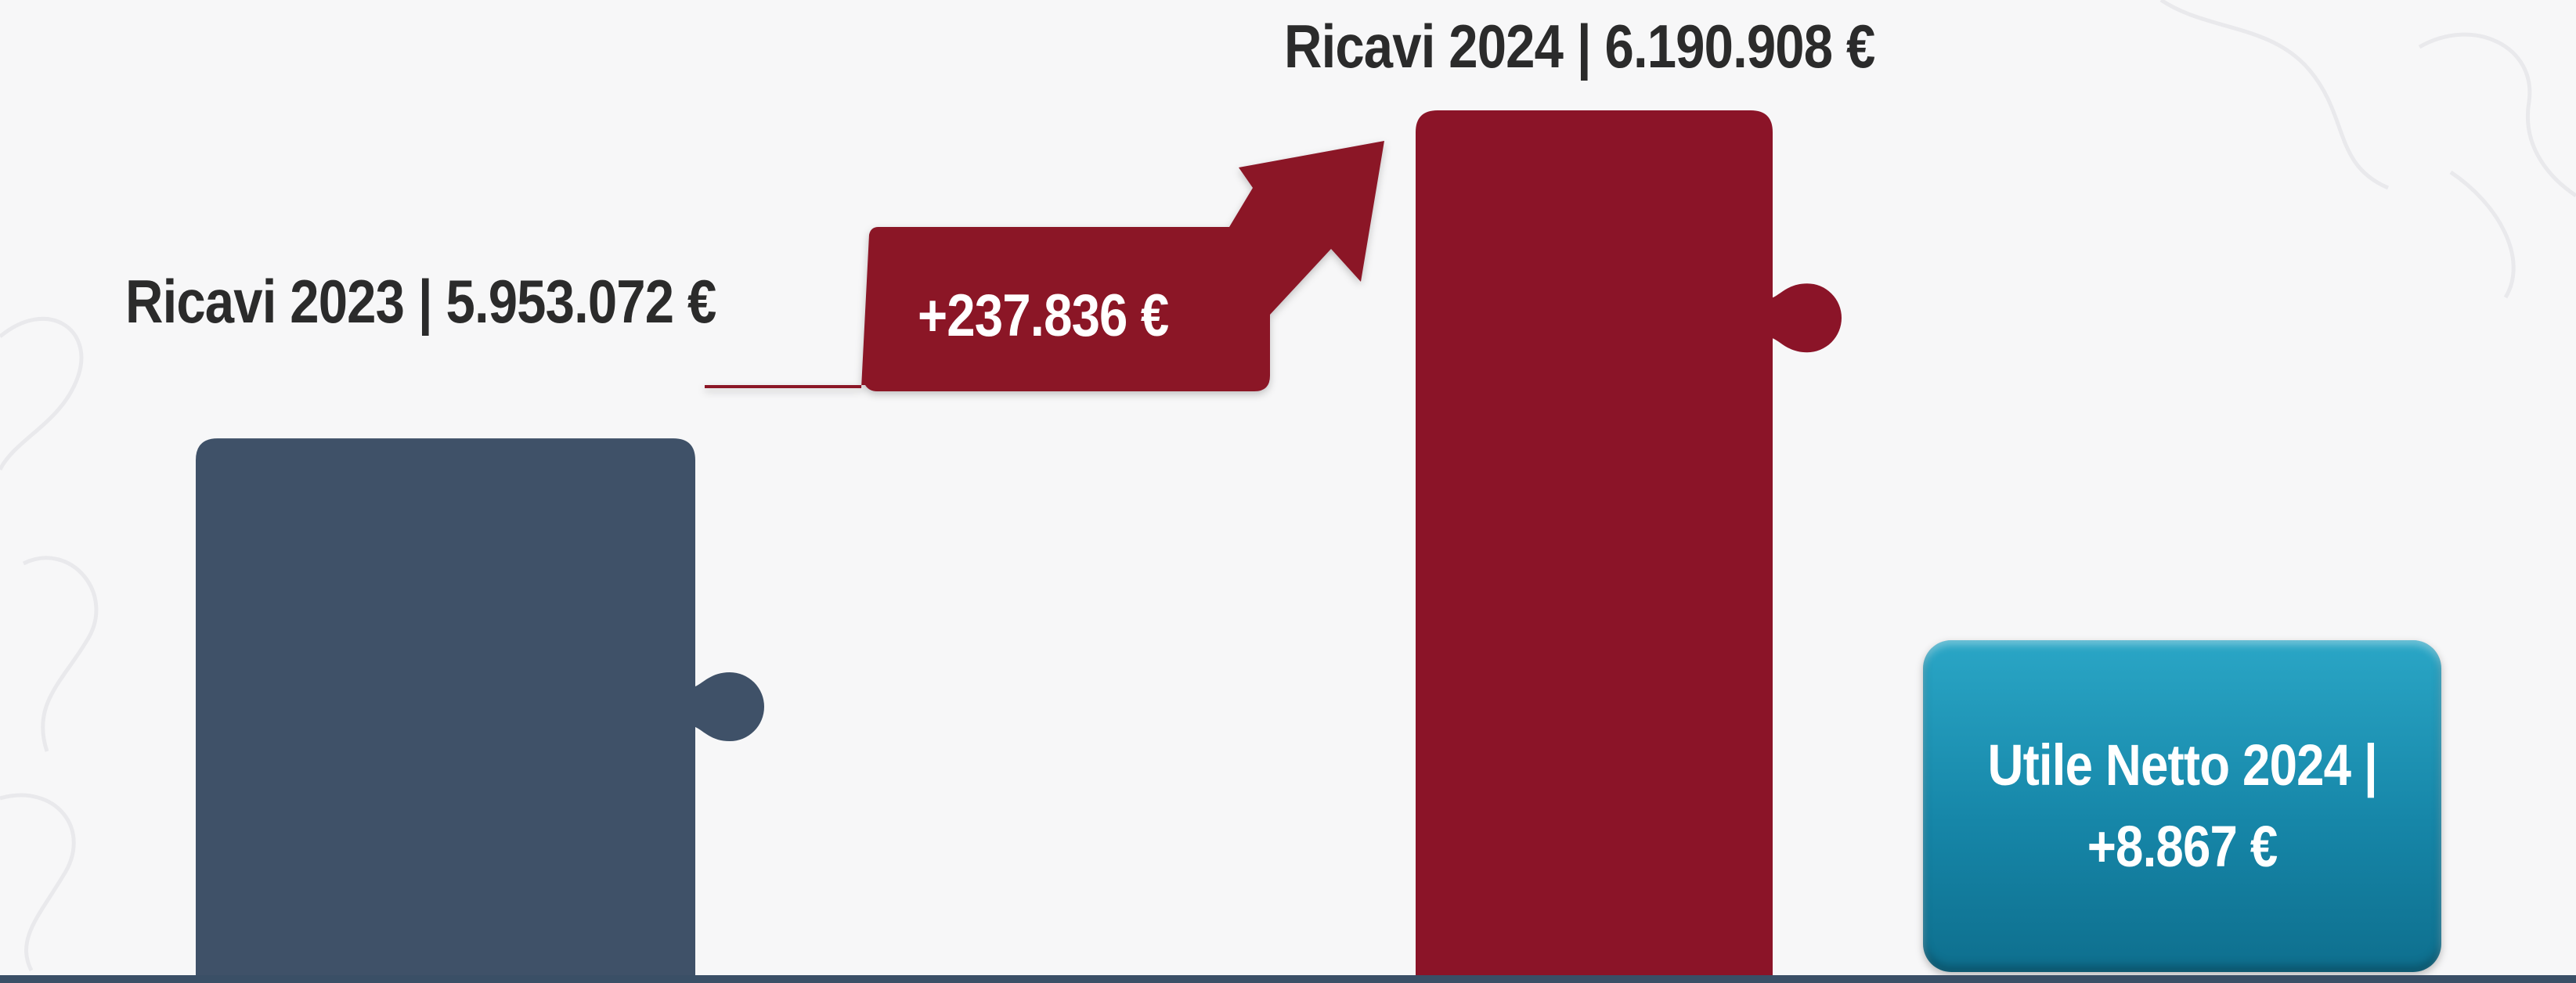  Describe the element at coordinates (1579, 46) in the screenshot. I see `ricavi-2024-label: Ricavi 2024 | 6.190.908 €` at that location.